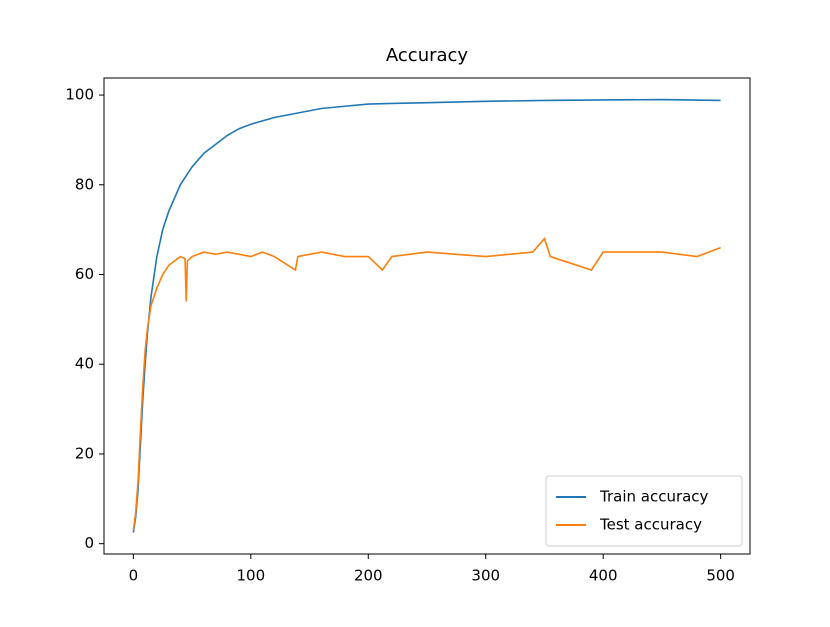  I want to click on y-tick-label: 0, so click(89, 543).